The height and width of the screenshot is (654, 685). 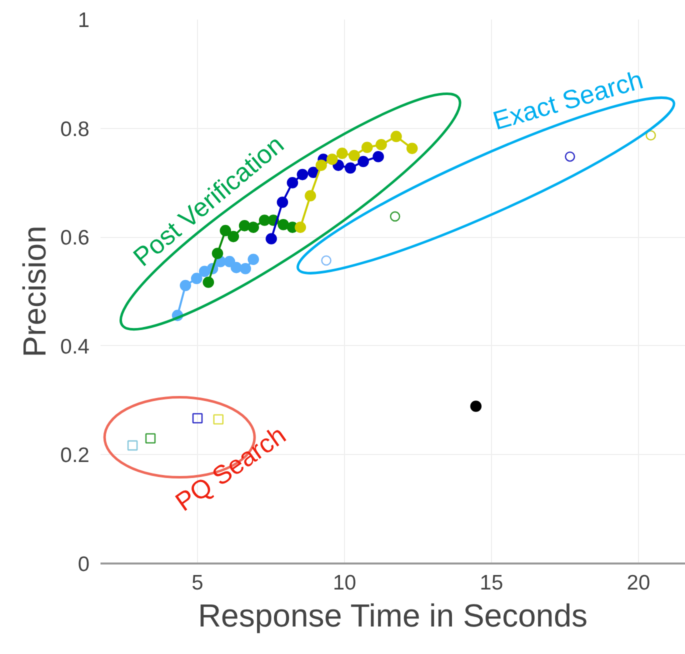 I want to click on y-tick-label: 0.4, so click(x=75, y=346).